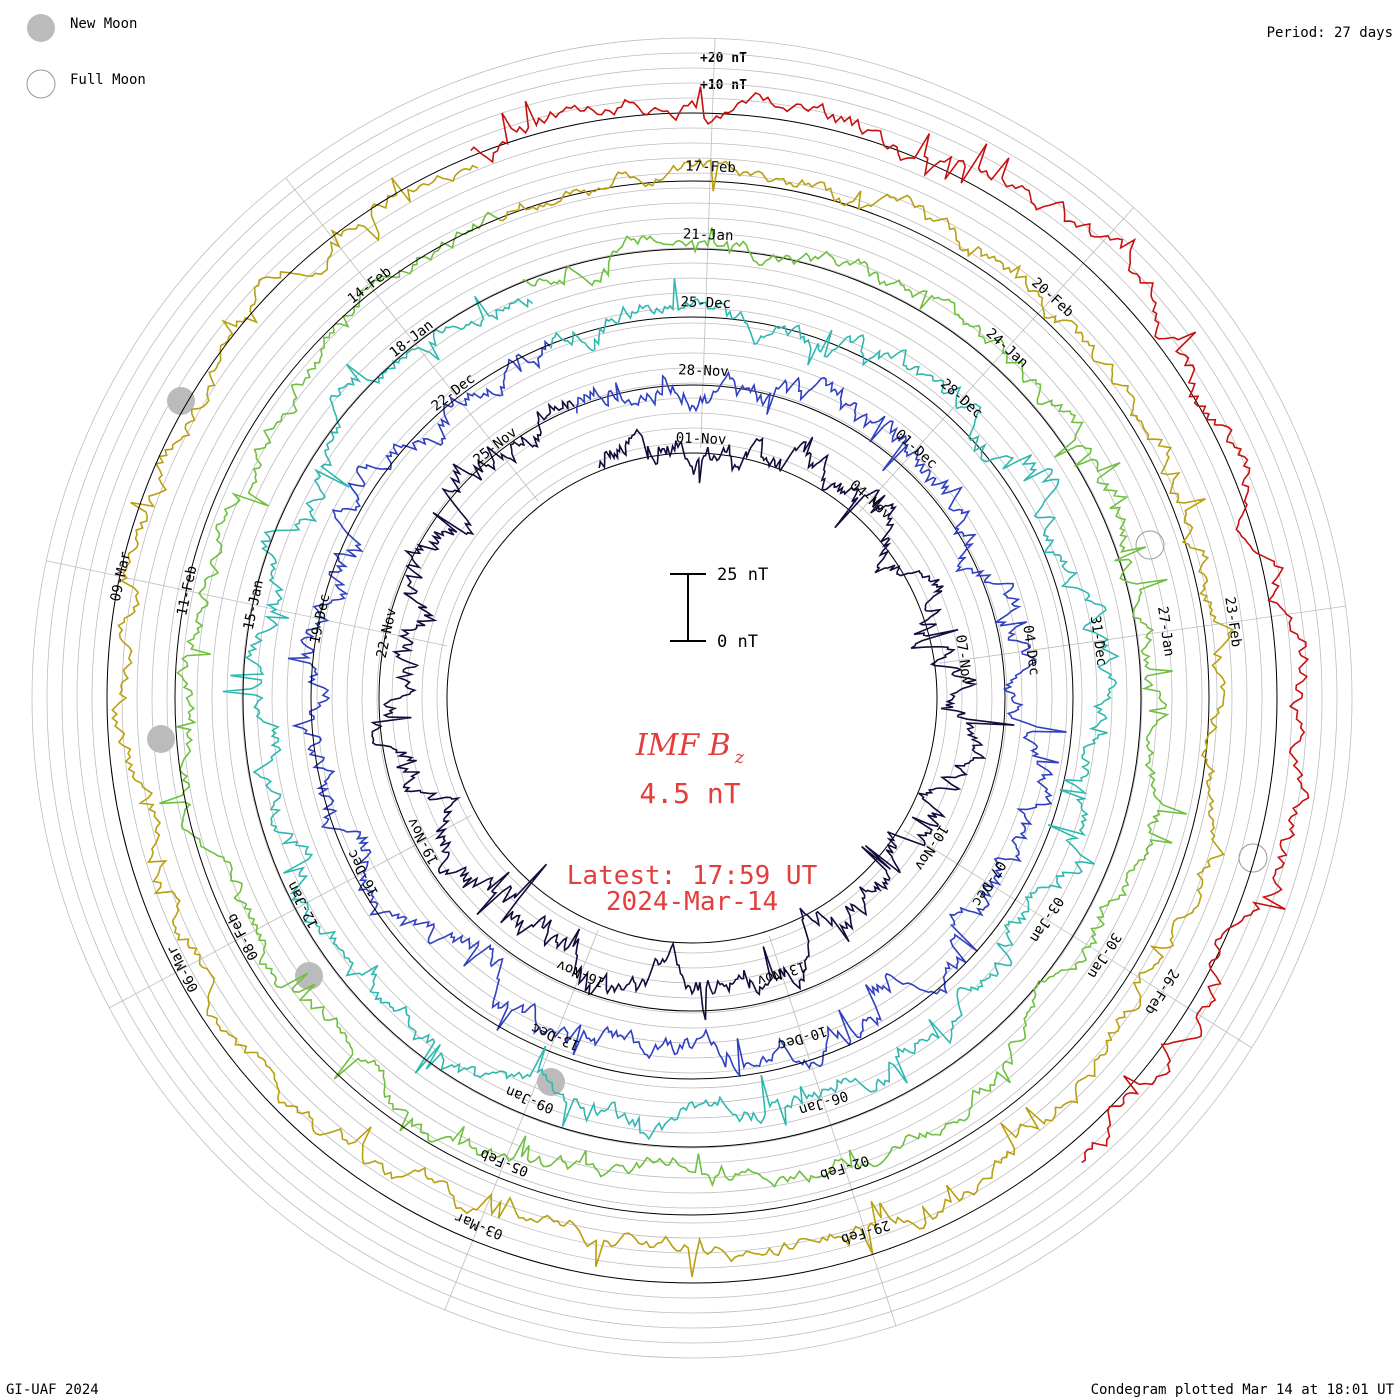  I want to click on zero-baseline, so click(692, 698).